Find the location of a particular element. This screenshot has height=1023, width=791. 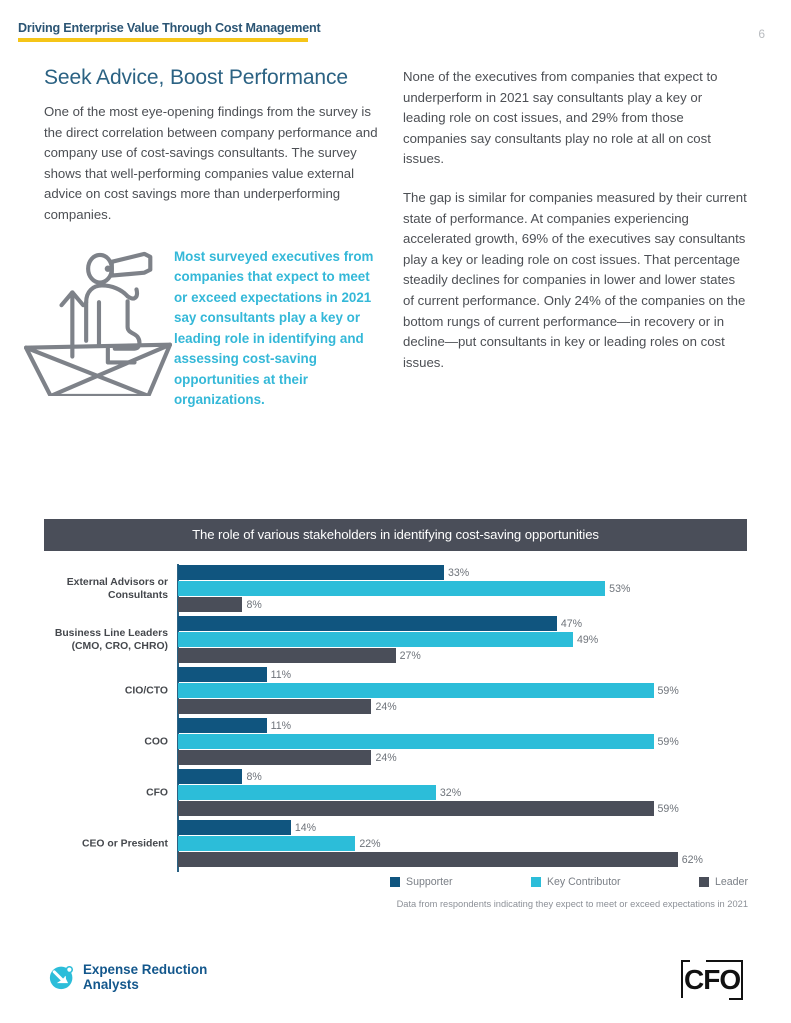

chart-bar-value: 53% is located at coordinates (620, 588).